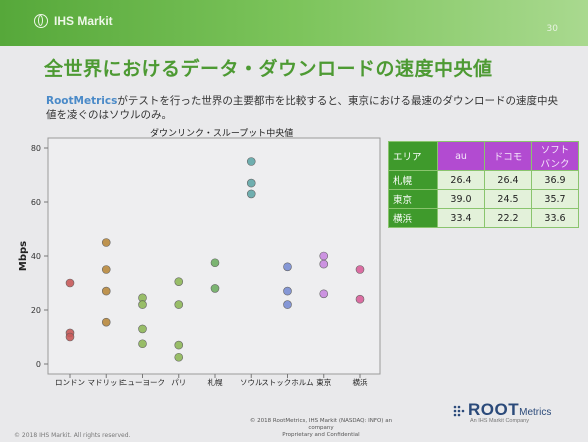  What do you see at coordinates (36, 256) in the screenshot?
I see `y-tick-label: 40` at bounding box center [36, 256].